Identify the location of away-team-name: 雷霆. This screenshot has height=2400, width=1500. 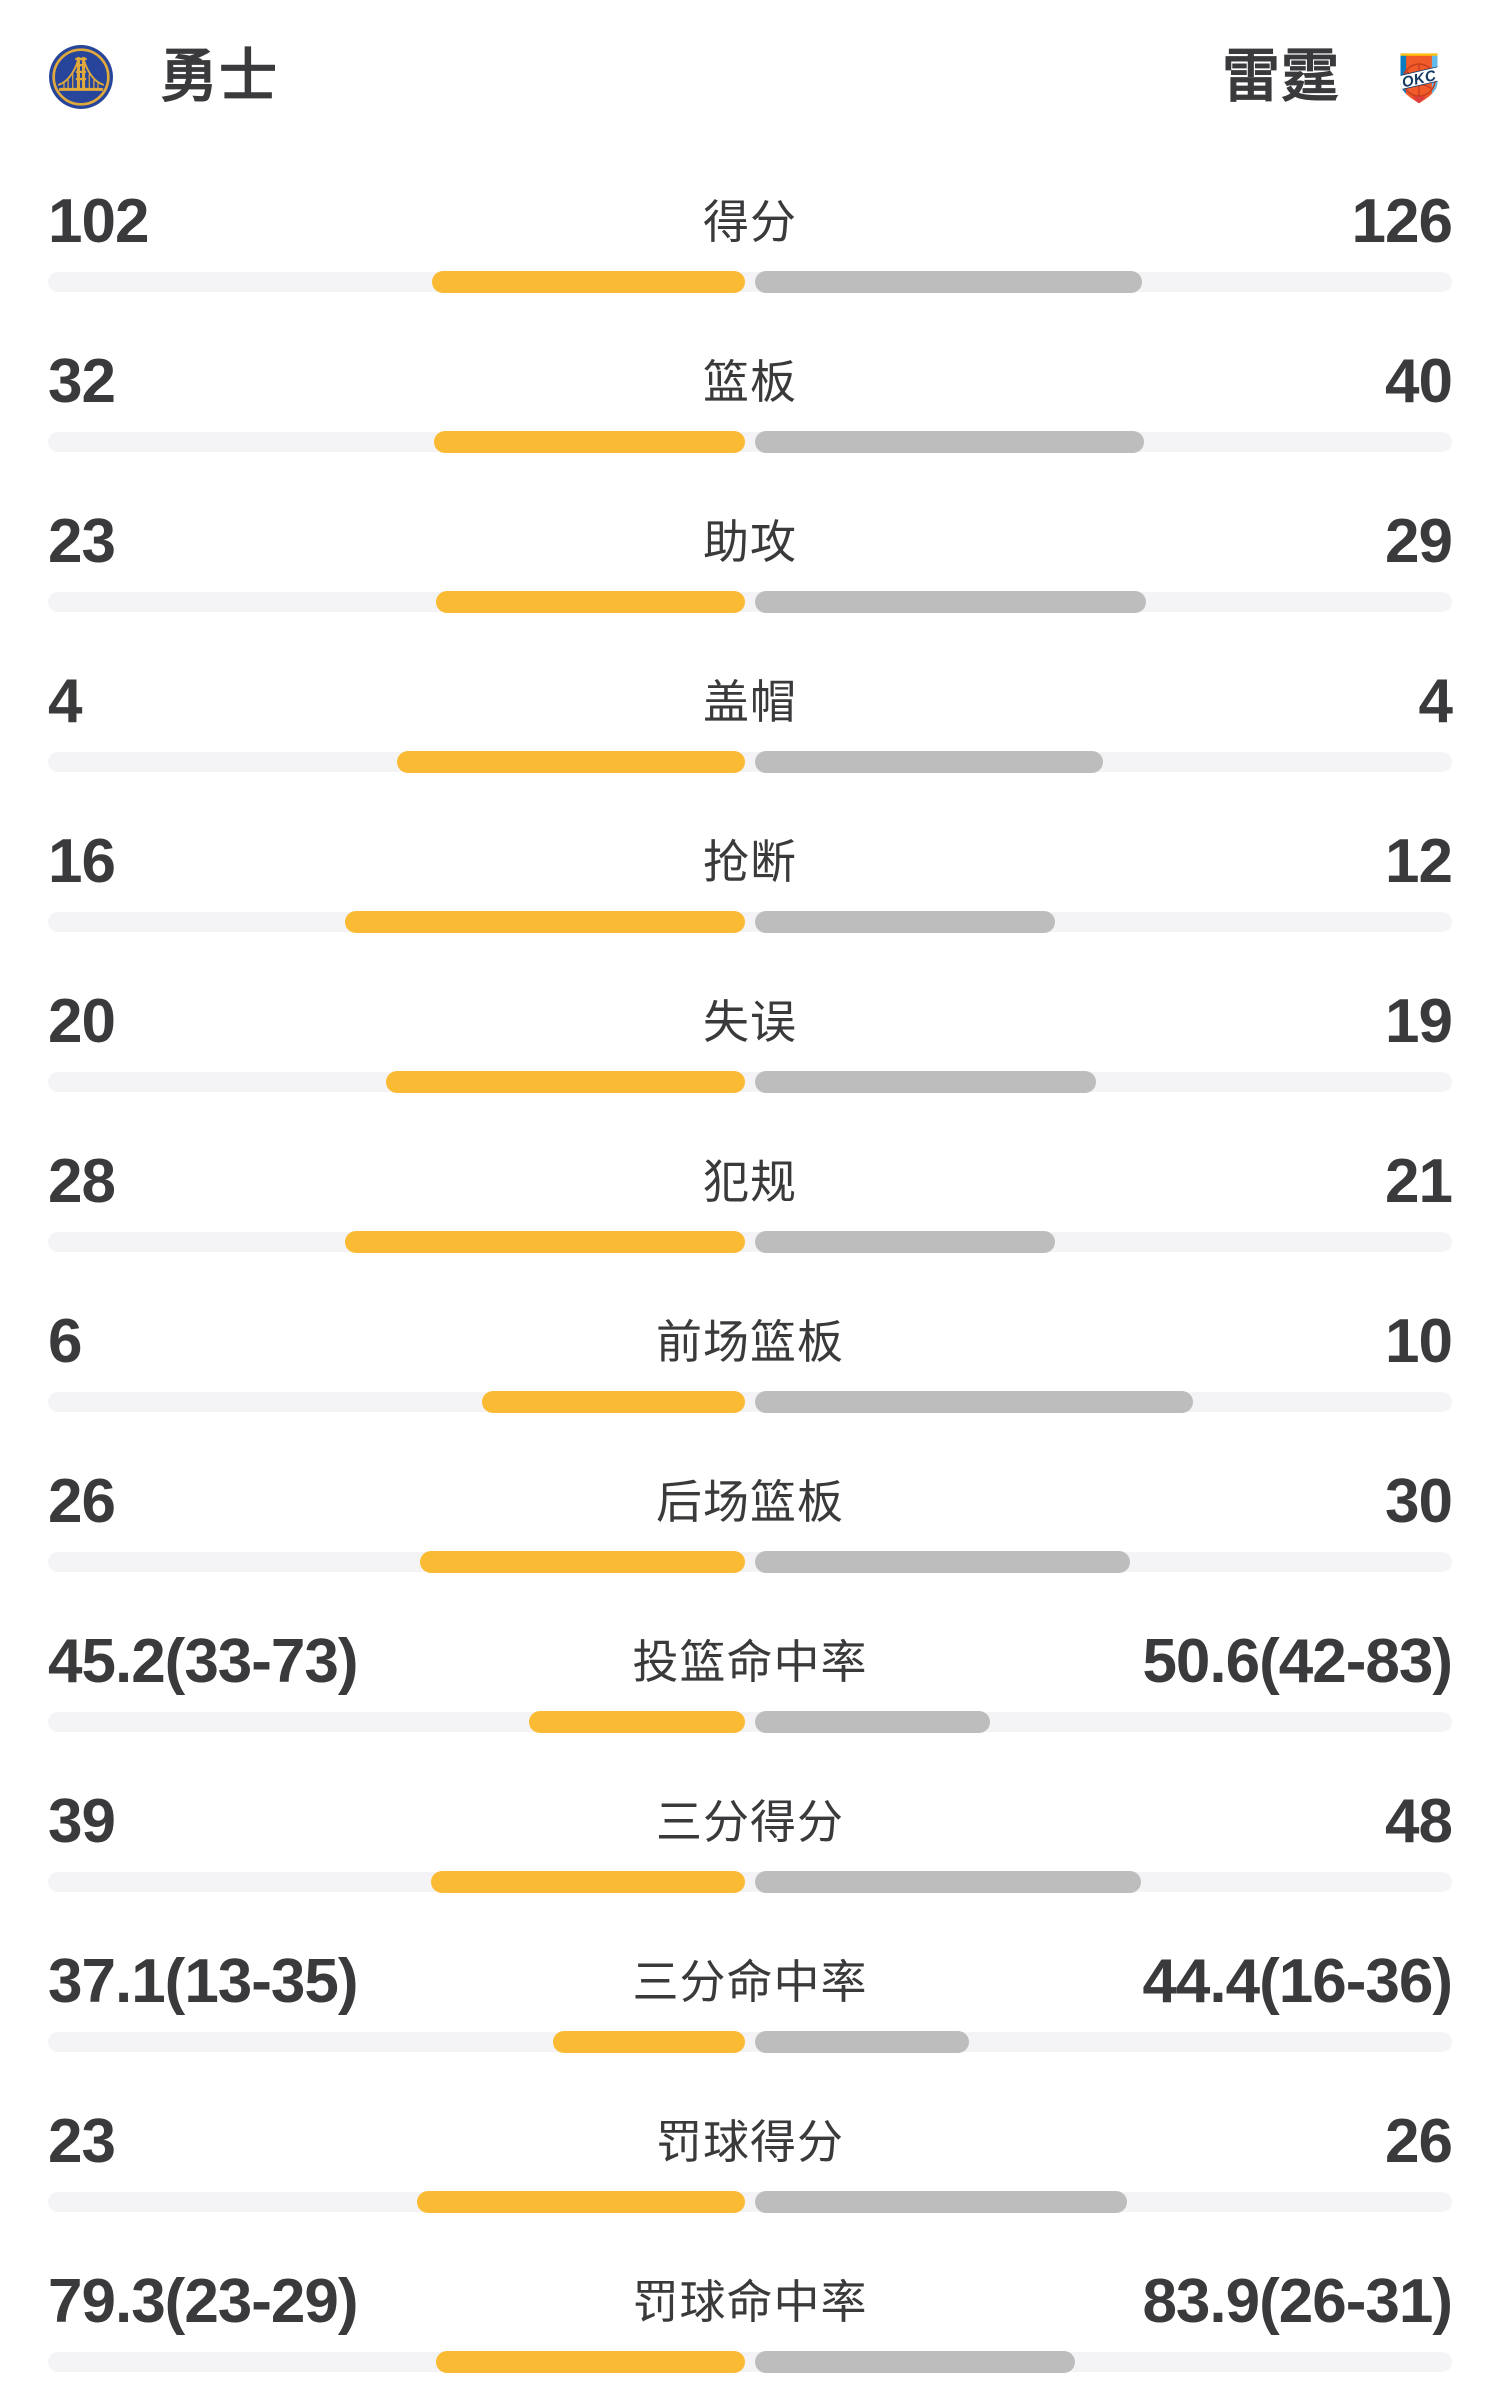
(1280, 76).